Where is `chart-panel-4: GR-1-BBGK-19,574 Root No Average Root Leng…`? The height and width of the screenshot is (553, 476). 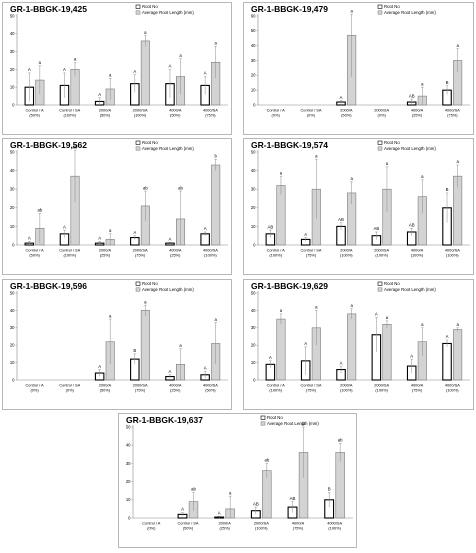
chart-panel-4: GR-1-BBGK-19,574 Root No Average Root Leng… is located at coordinates (358, 206).